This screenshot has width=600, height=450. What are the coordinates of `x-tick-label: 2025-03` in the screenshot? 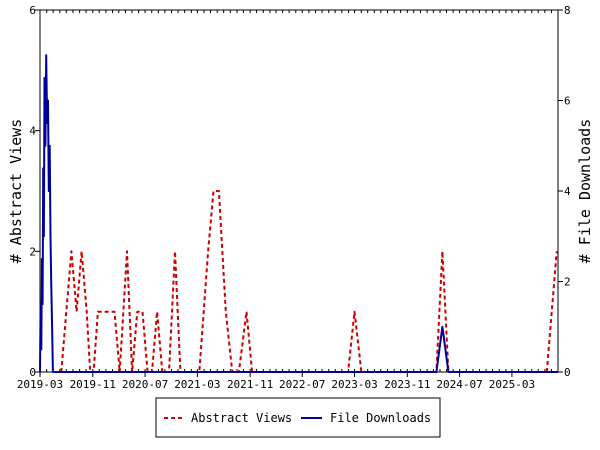 It's located at (512, 384).